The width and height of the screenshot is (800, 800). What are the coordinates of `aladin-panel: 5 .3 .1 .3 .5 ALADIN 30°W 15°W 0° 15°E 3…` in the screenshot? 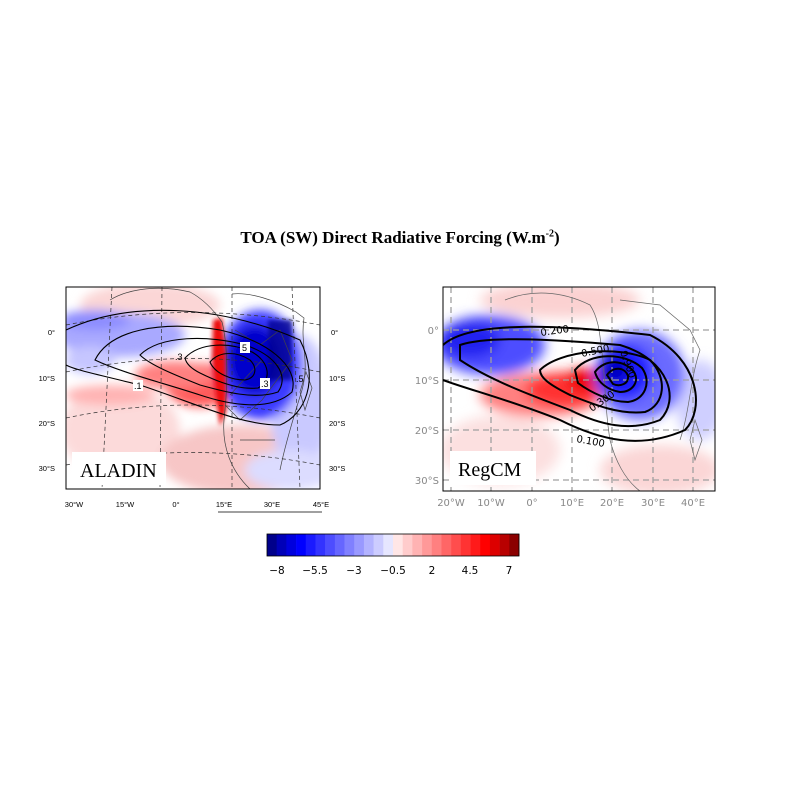 It's located at (187, 400).